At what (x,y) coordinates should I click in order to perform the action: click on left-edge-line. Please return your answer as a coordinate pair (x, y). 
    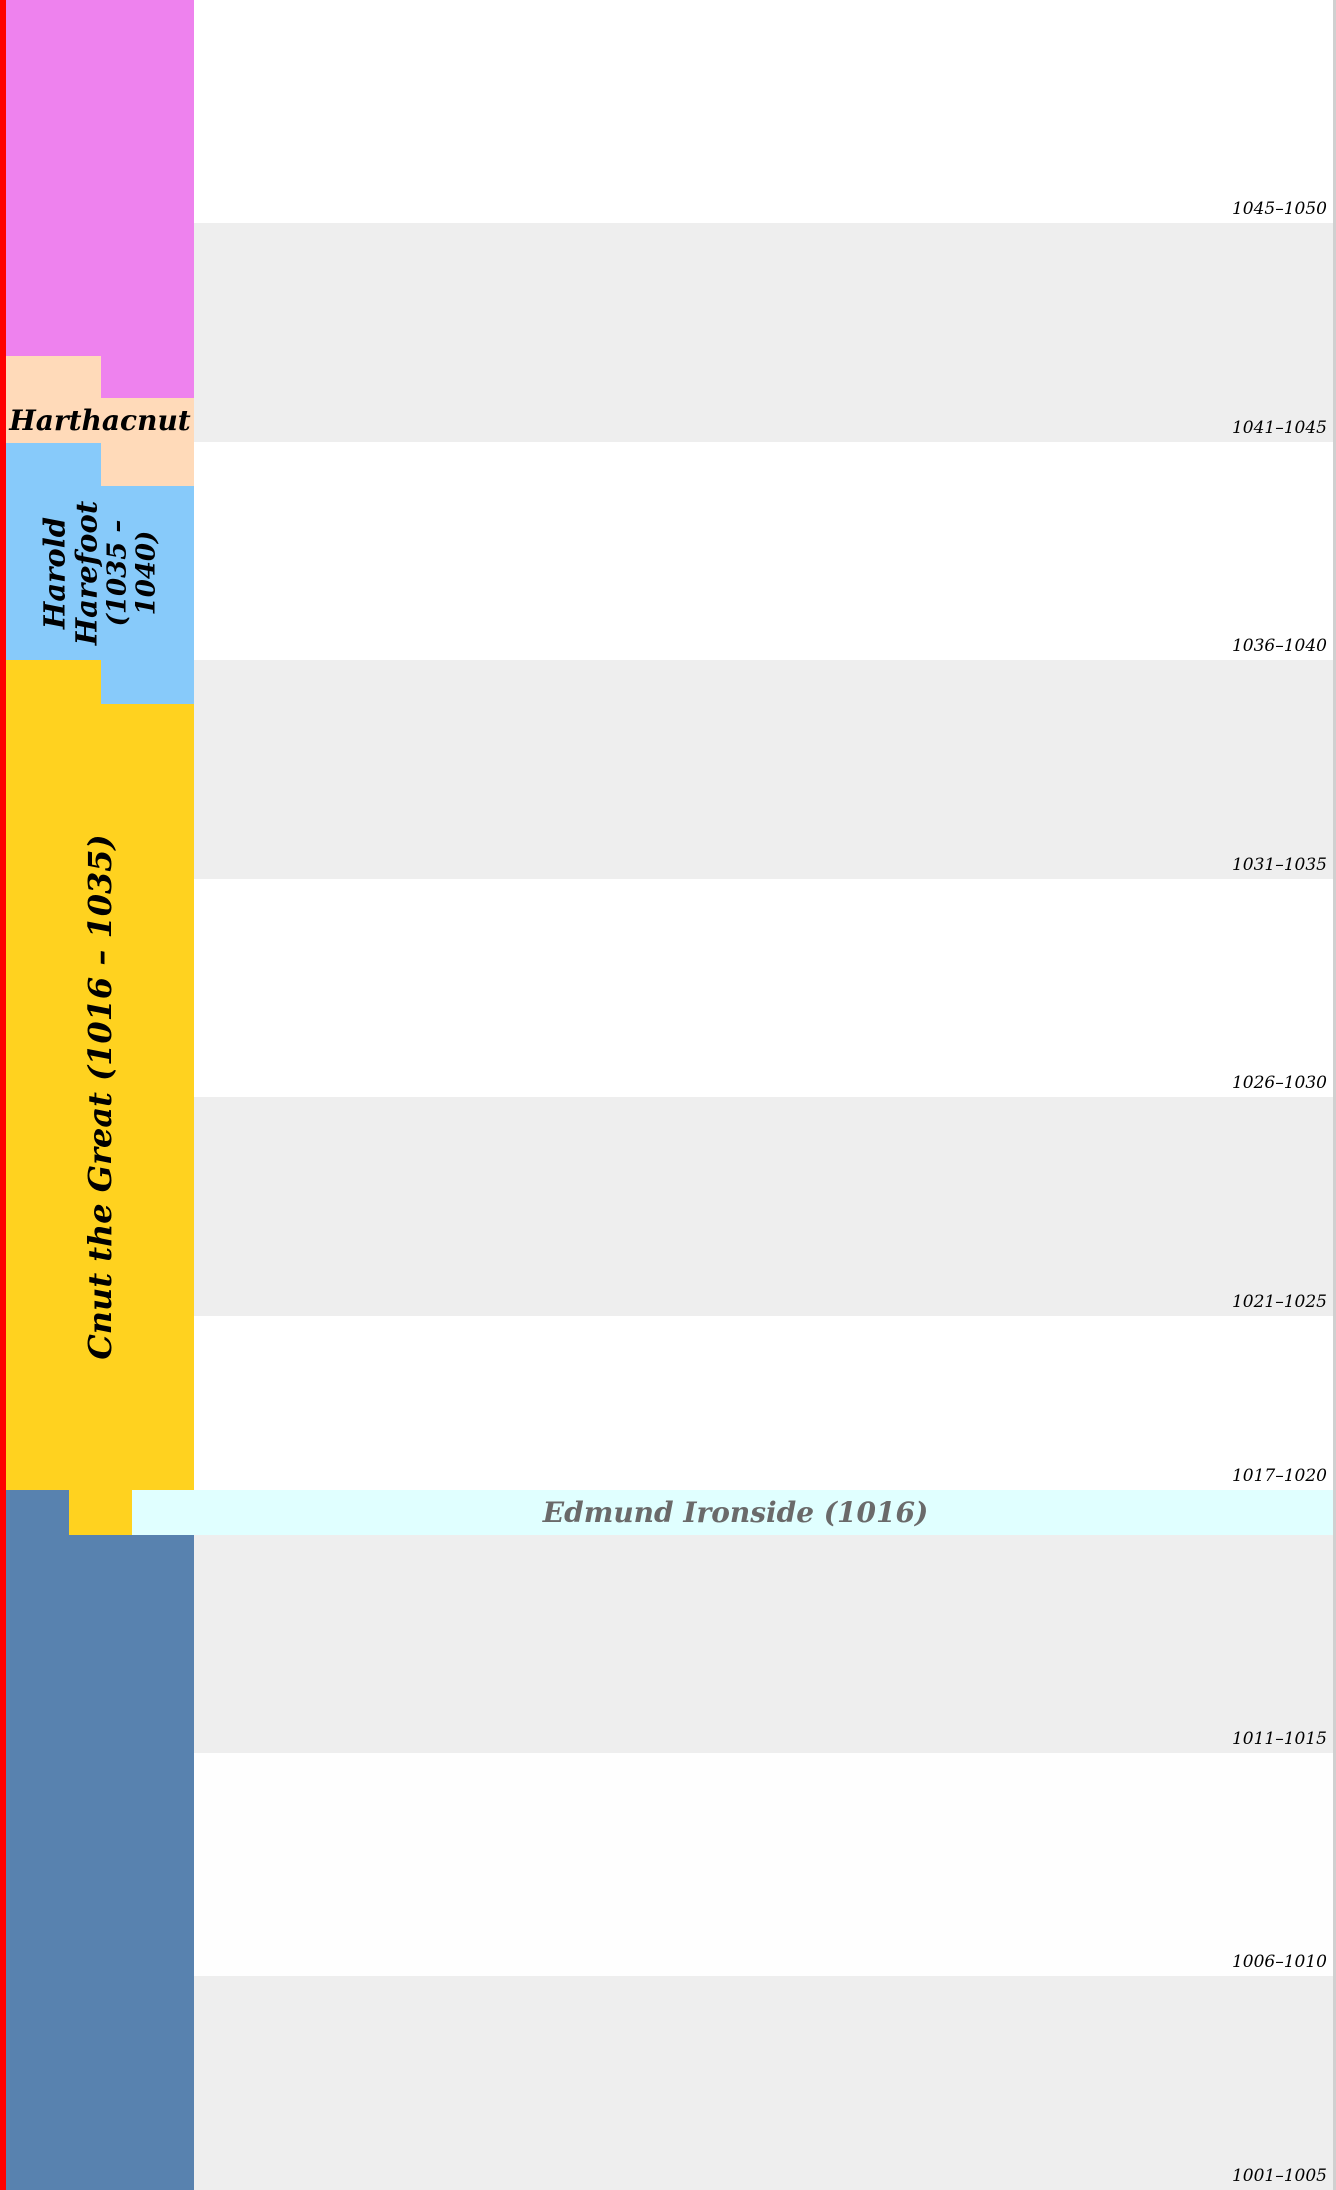
    Looking at the image, I should click on (3, 1095).